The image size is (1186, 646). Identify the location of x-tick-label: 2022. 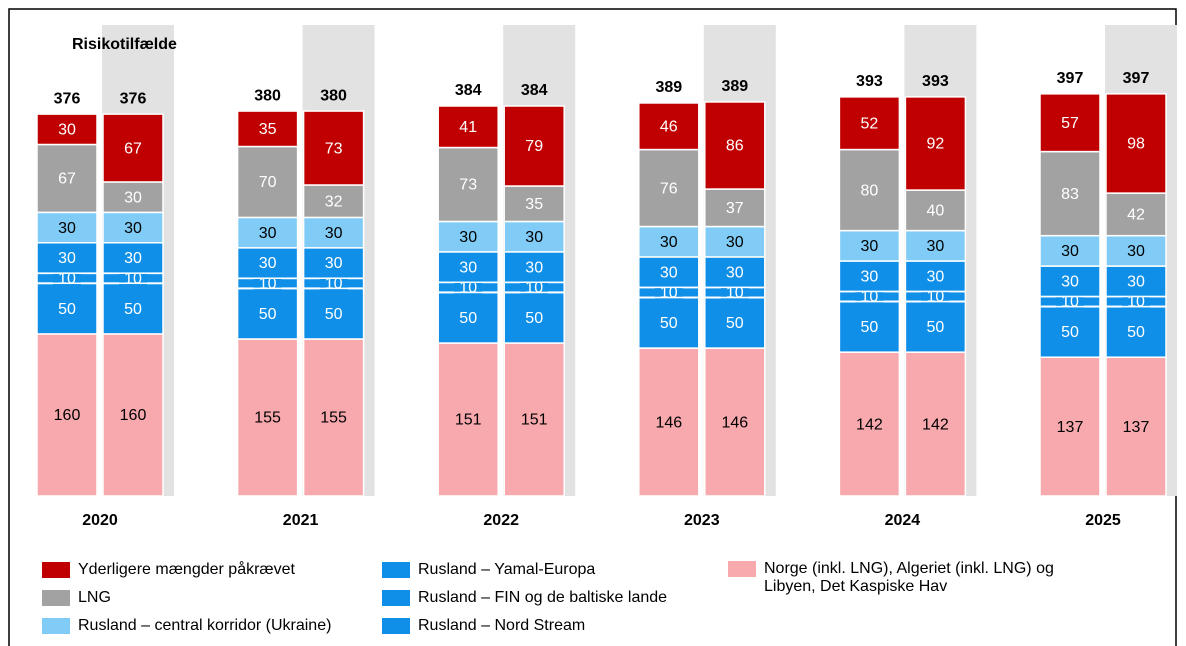
(501, 520).